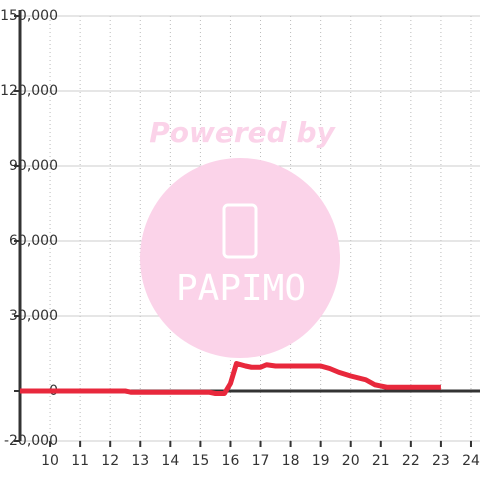  Describe the element at coordinates (261, 461) in the screenshot. I see `x-tick-label: 17` at that location.